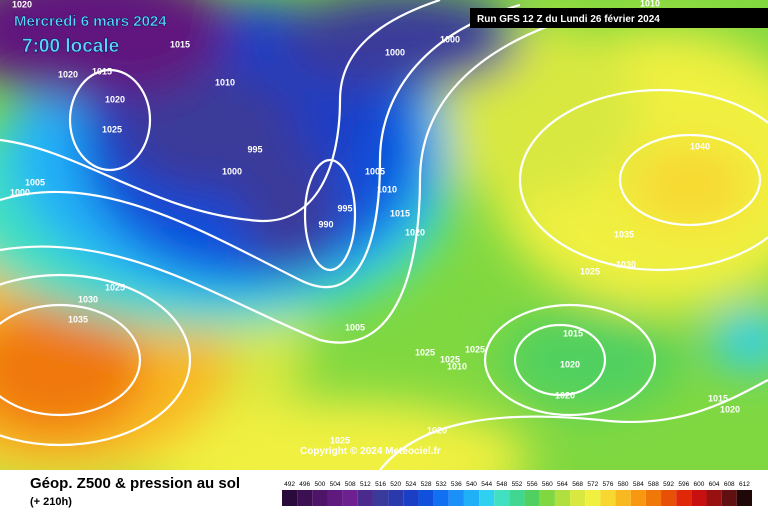 Image resolution: width=768 pixels, height=517 pixels. I want to click on colorbar-label: 600, so click(699, 484).